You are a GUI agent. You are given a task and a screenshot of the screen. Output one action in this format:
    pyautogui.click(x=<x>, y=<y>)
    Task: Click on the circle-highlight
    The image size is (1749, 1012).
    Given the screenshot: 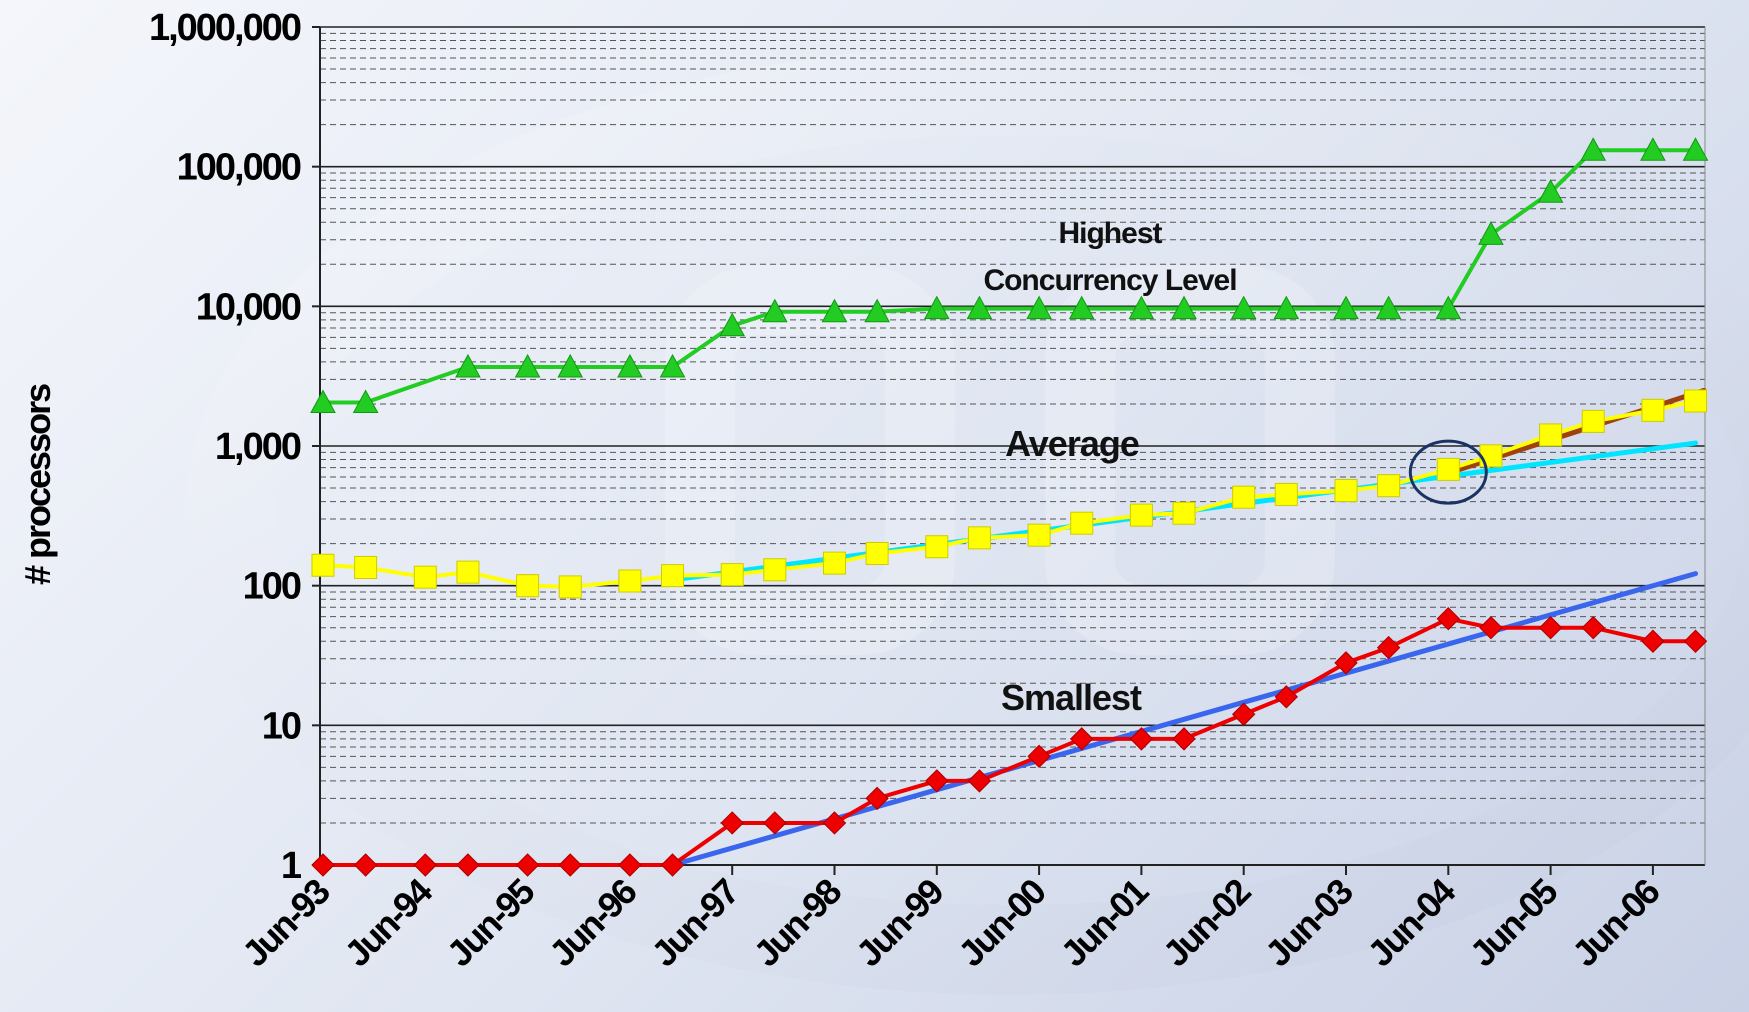 What is the action you would take?
    pyautogui.click(x=1448, y=472)
    